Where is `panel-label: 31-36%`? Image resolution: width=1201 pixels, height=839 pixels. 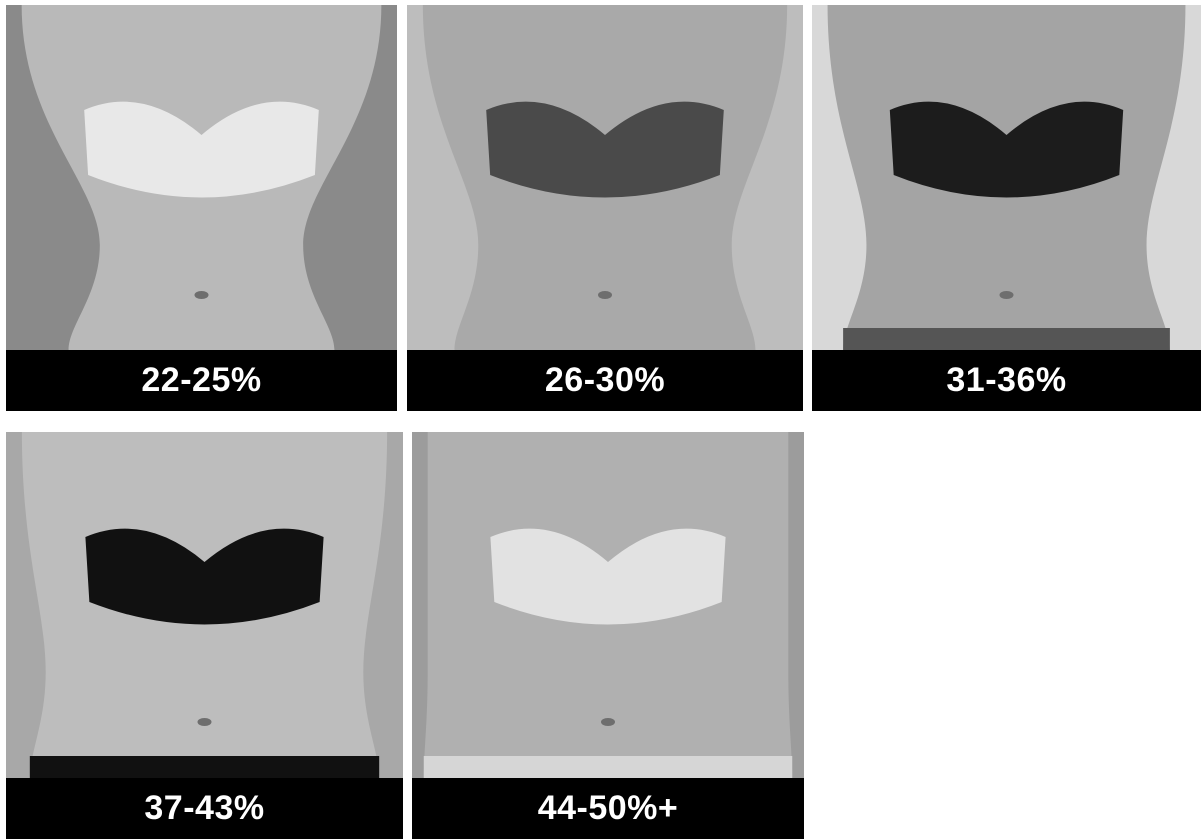 panel-label: 31-36% is located at coordinates (1006, 380).